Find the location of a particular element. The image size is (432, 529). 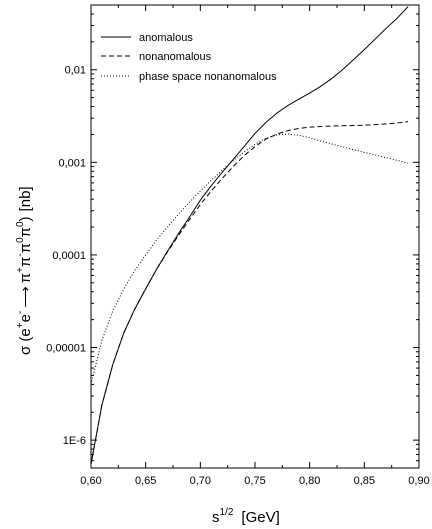

y-axis-title-sigma: σ (e is located at coordinates (25, 341).